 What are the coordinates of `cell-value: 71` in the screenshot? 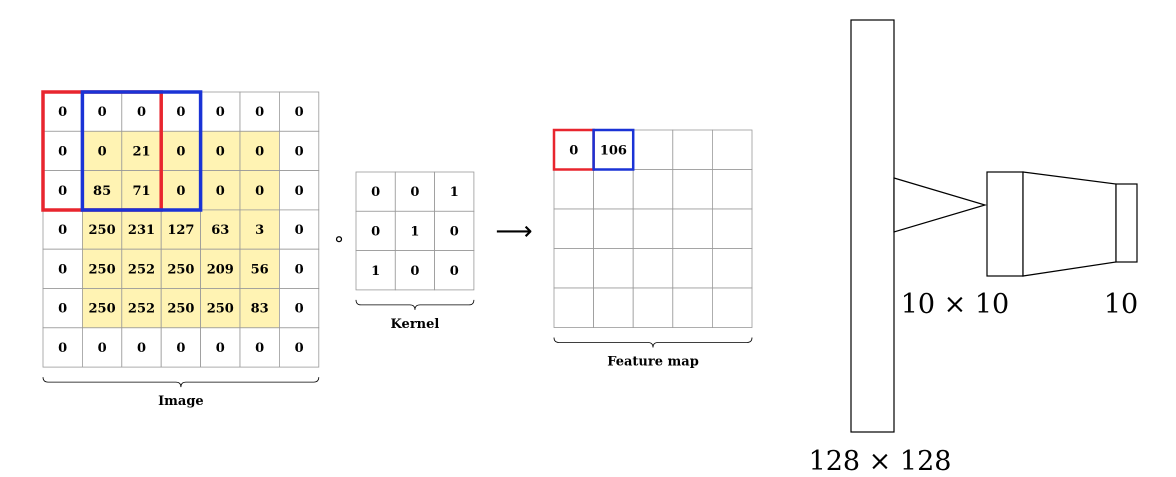 It's located at (141, 191).